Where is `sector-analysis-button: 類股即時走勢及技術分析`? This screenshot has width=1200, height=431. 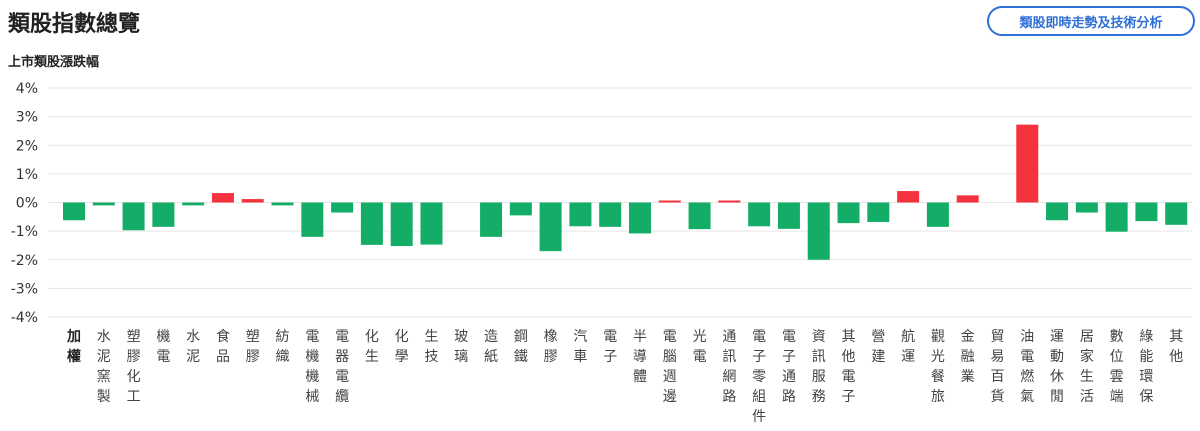
sector-analysis-button: 類股即時走勢及技術分析 is located at coordinates (1091, 21).